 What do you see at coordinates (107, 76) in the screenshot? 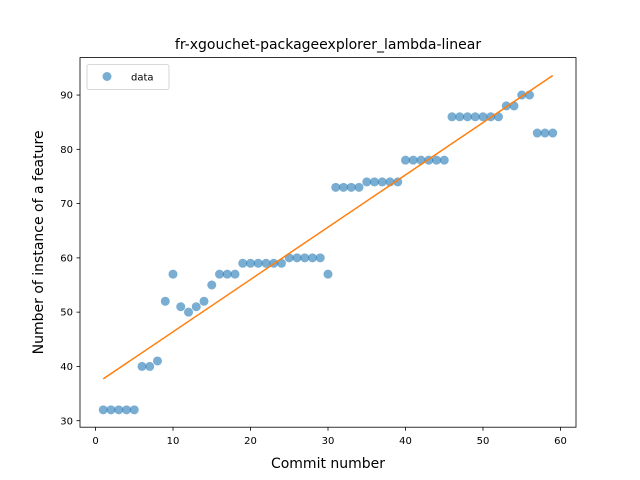
I see `legend-marker-data` at bounding box center [107, 76].